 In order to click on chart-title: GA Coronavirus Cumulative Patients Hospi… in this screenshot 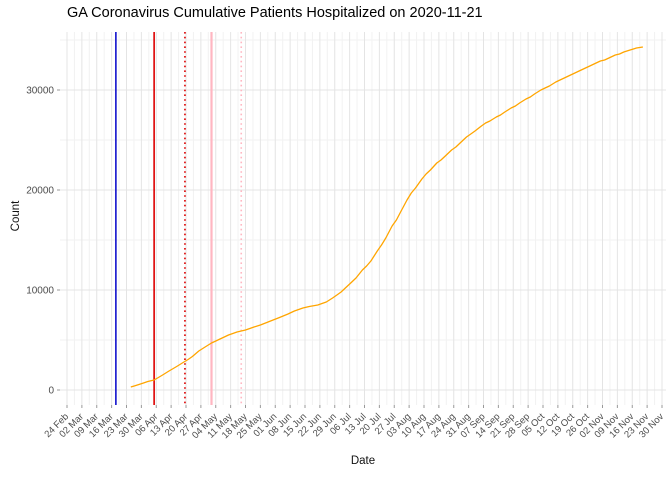, I will do `click(275, 13)`.